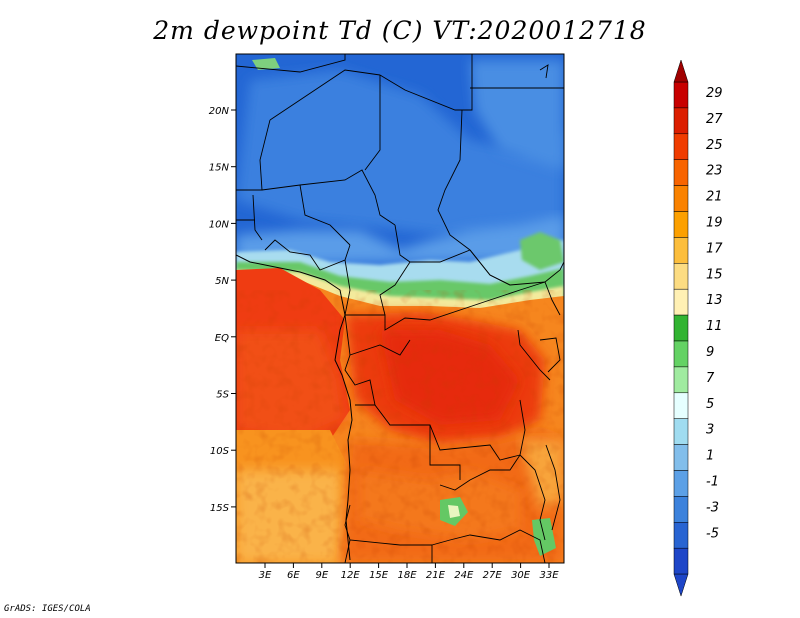 This screenshot has width=800, height=618. I want to click on lat-tick-label: EQ, so click(222, 338).